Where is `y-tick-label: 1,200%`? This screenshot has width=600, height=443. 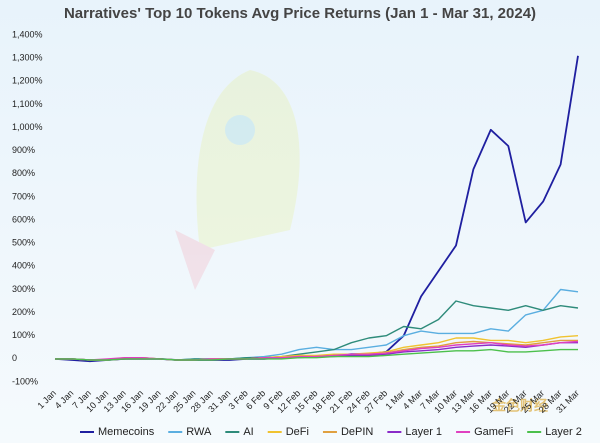 y-tick-label: 1,200% is located at coordinates (27, 81).